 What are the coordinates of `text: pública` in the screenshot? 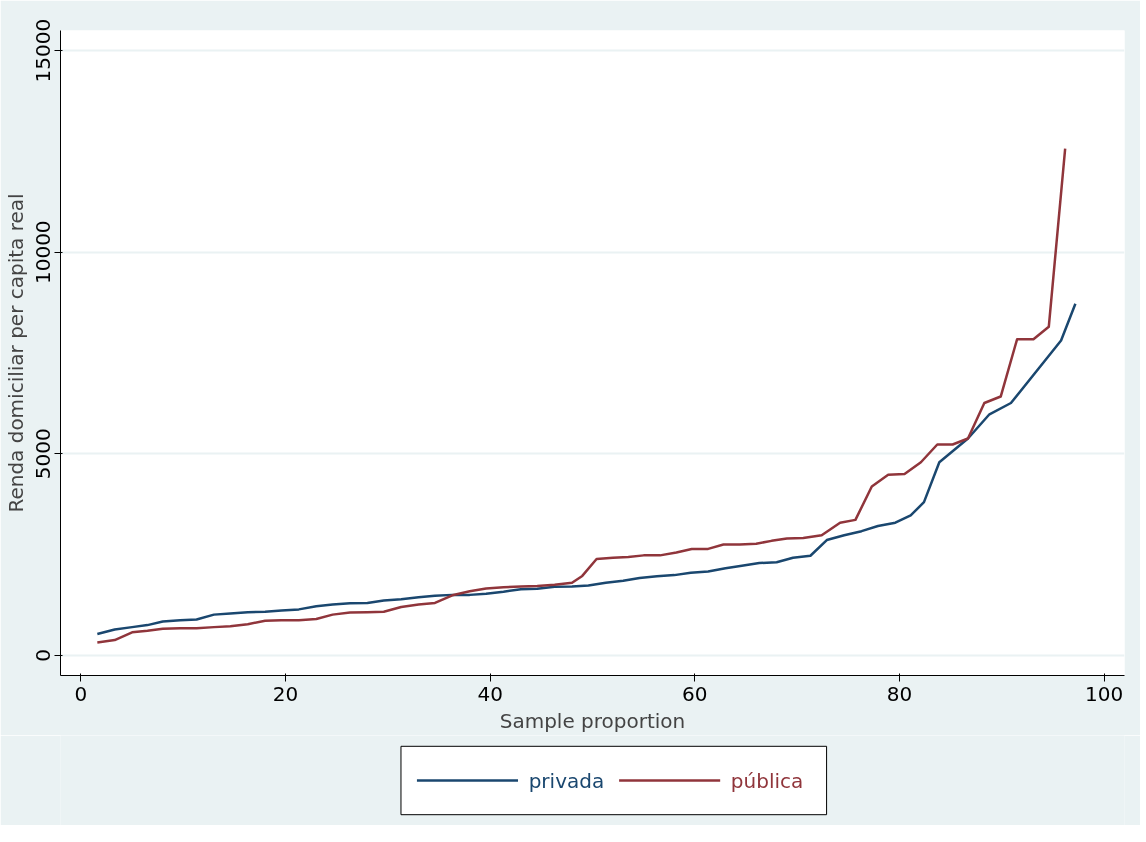 It's located at (767, 780).